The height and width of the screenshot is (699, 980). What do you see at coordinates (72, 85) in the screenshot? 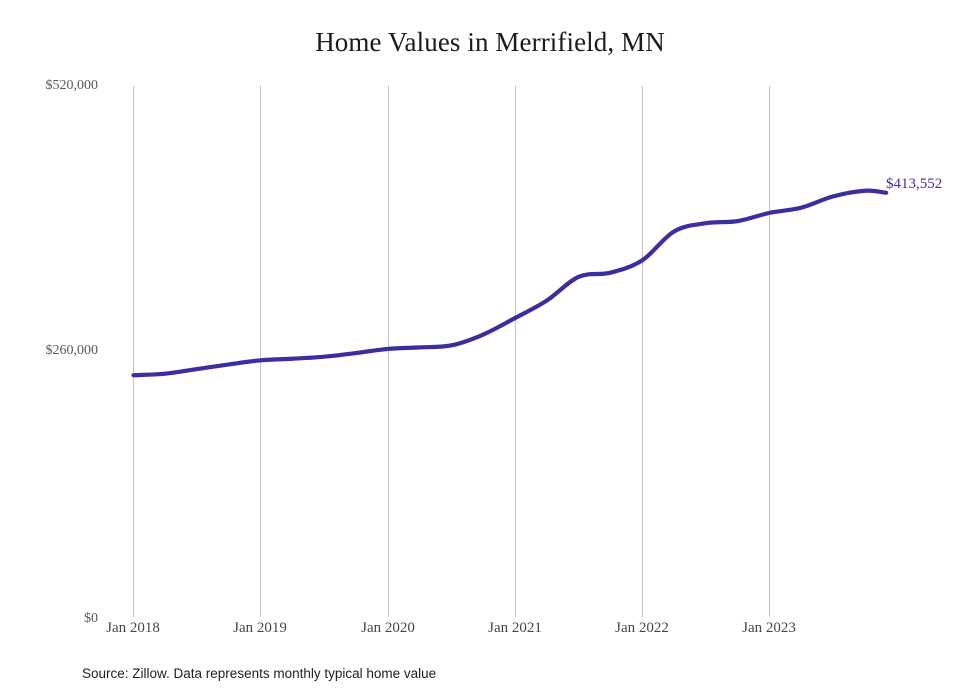
I see `y-axis-tick-label-520000: $520,000` at bounding box center [72, 85].